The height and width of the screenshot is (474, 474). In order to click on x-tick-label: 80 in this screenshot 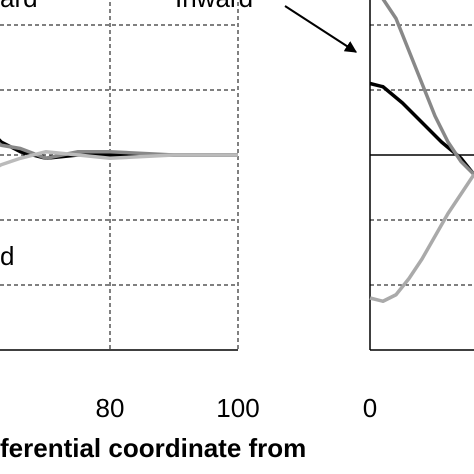, I will do `click(110, 408)`.